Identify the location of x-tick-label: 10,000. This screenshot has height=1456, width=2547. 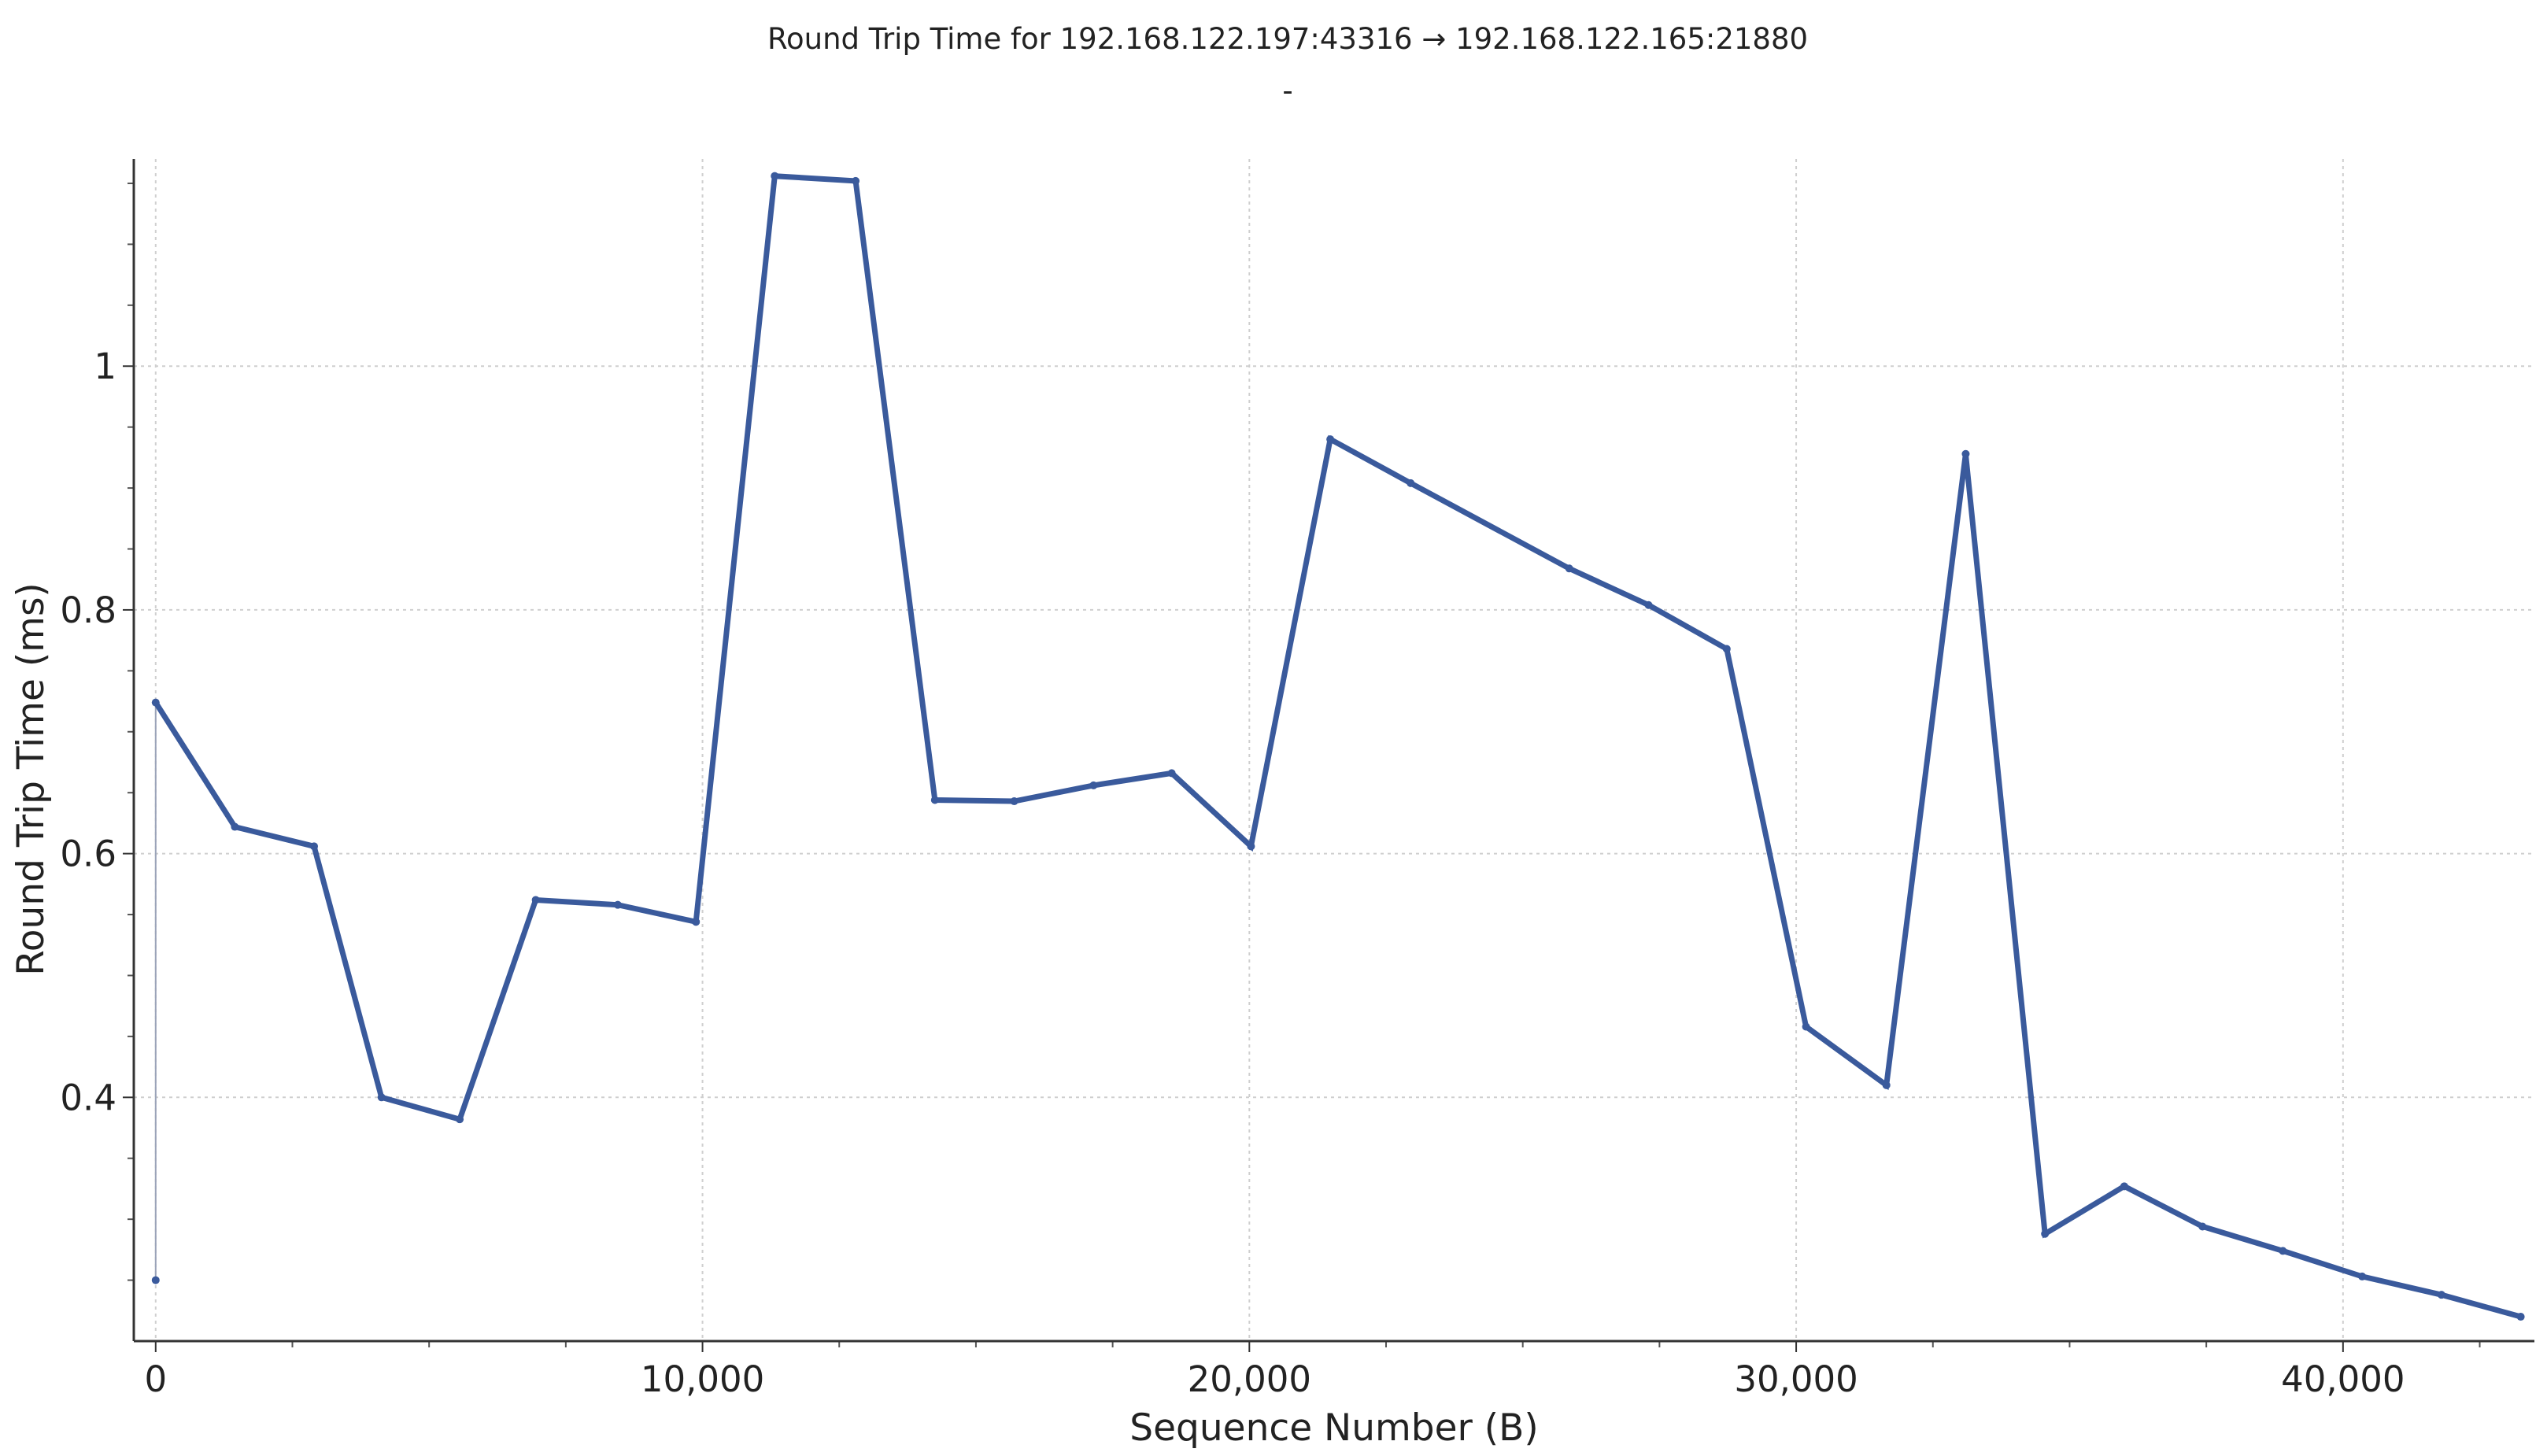
(702, 1379).